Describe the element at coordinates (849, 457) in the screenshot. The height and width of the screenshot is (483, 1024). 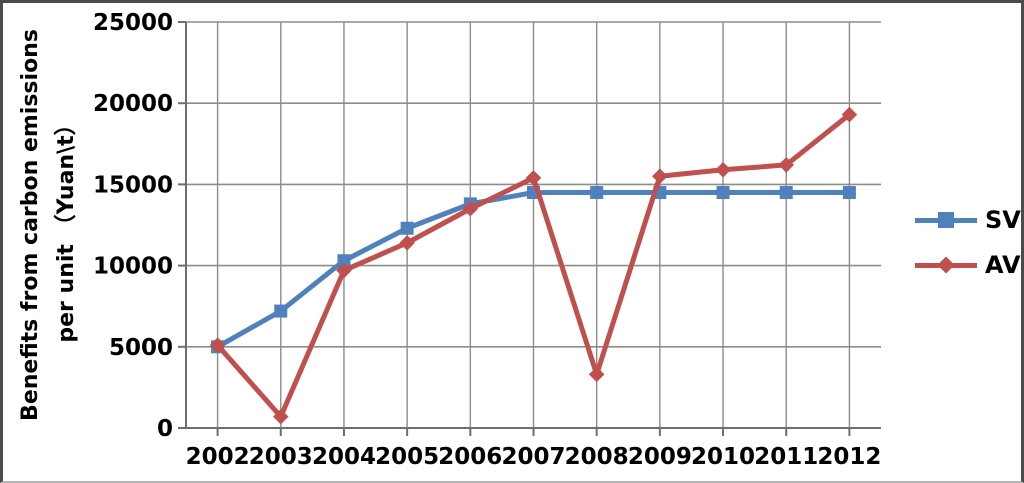
I see `x-tick-label: 2012` at that location.